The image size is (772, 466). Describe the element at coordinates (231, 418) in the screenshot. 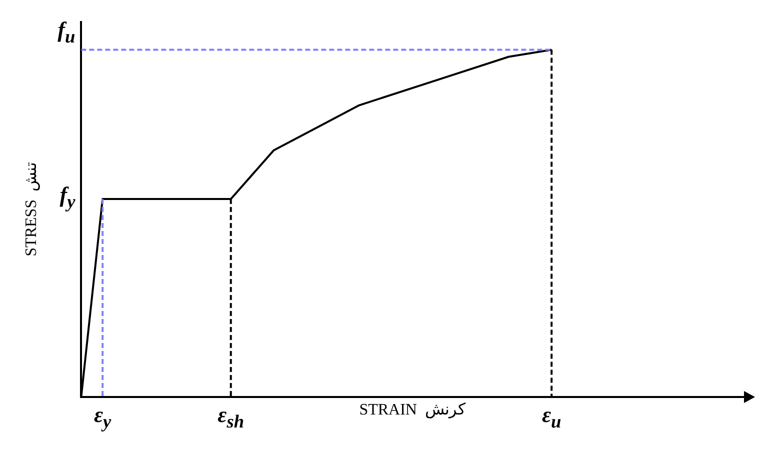

I see `x-tick-label: ε$_{sh}$` at that location.